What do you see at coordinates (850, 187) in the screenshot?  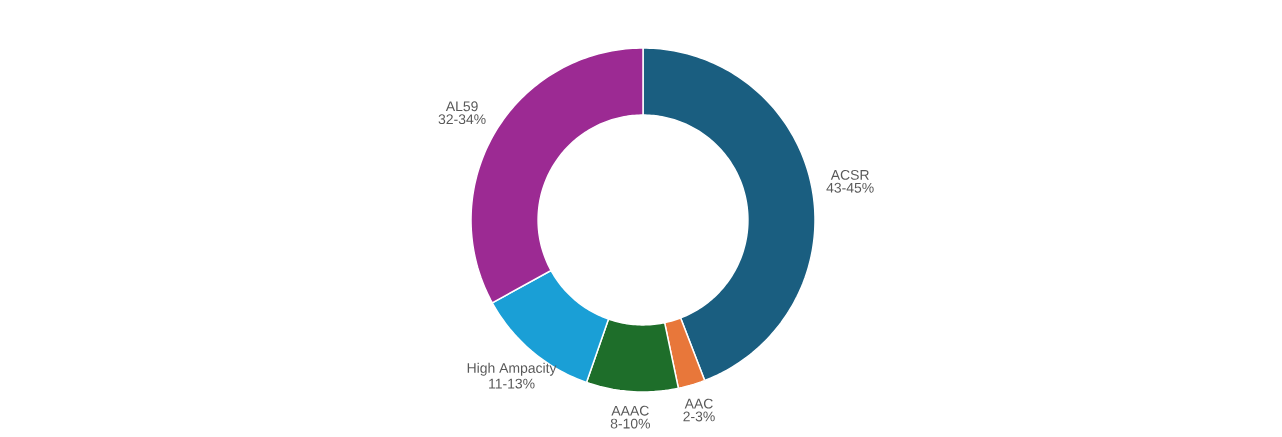 I see `data-label: 43-45%` at bounding box center [850, 187].